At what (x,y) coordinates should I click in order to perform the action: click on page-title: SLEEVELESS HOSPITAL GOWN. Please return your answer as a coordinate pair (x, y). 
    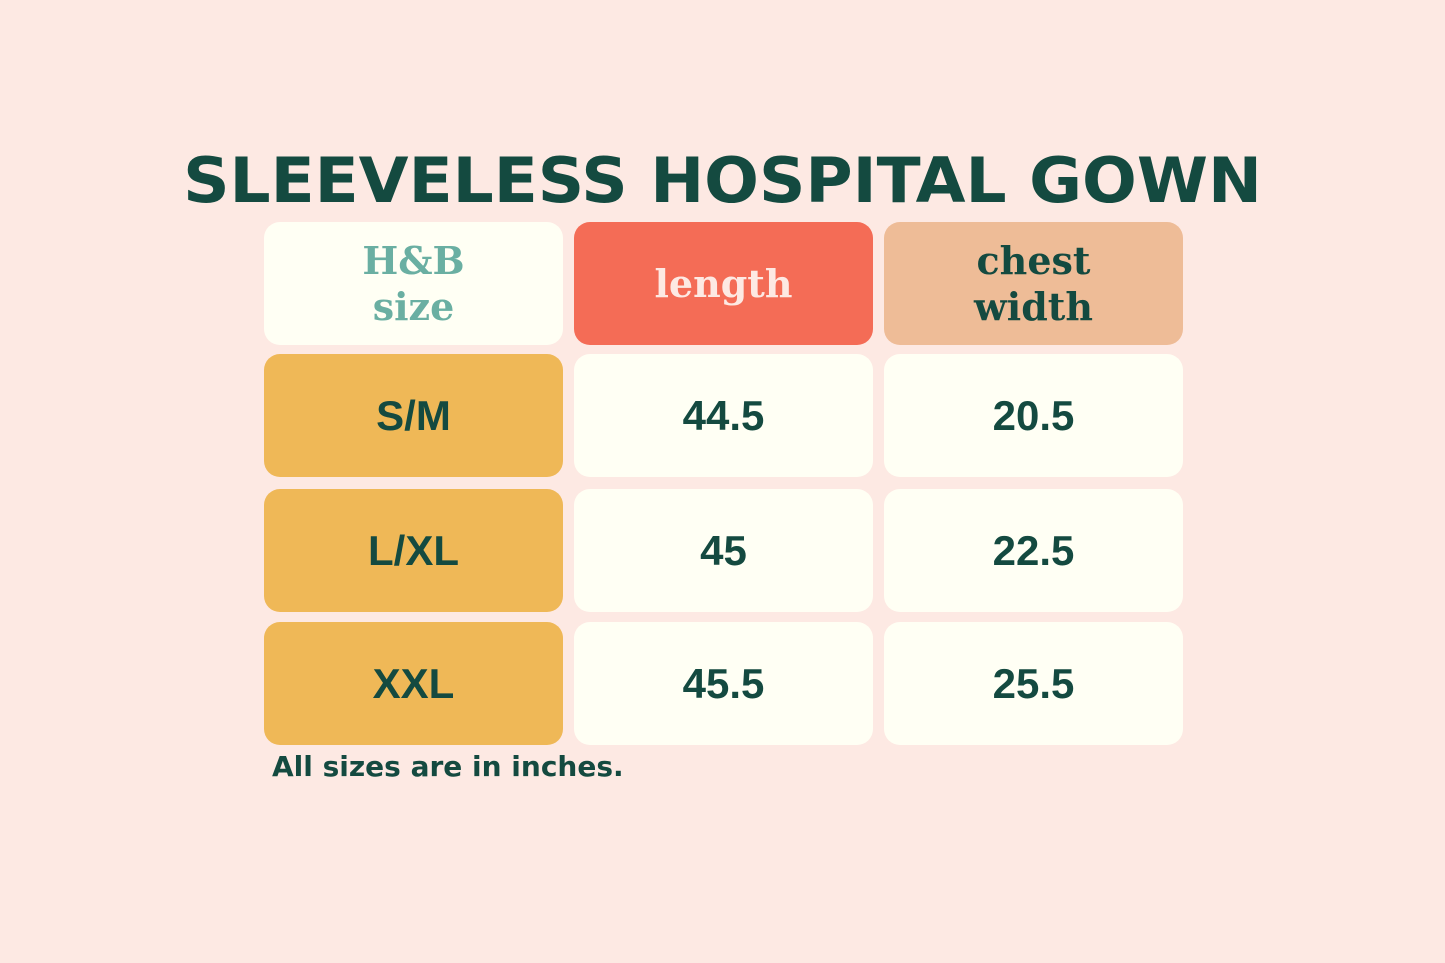
    Looking at the image, I should click on (722, 180).